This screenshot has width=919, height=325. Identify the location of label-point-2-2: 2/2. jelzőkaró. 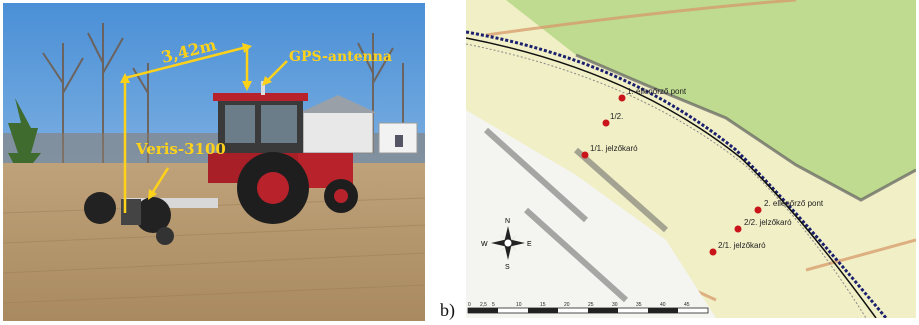
(768, 222).